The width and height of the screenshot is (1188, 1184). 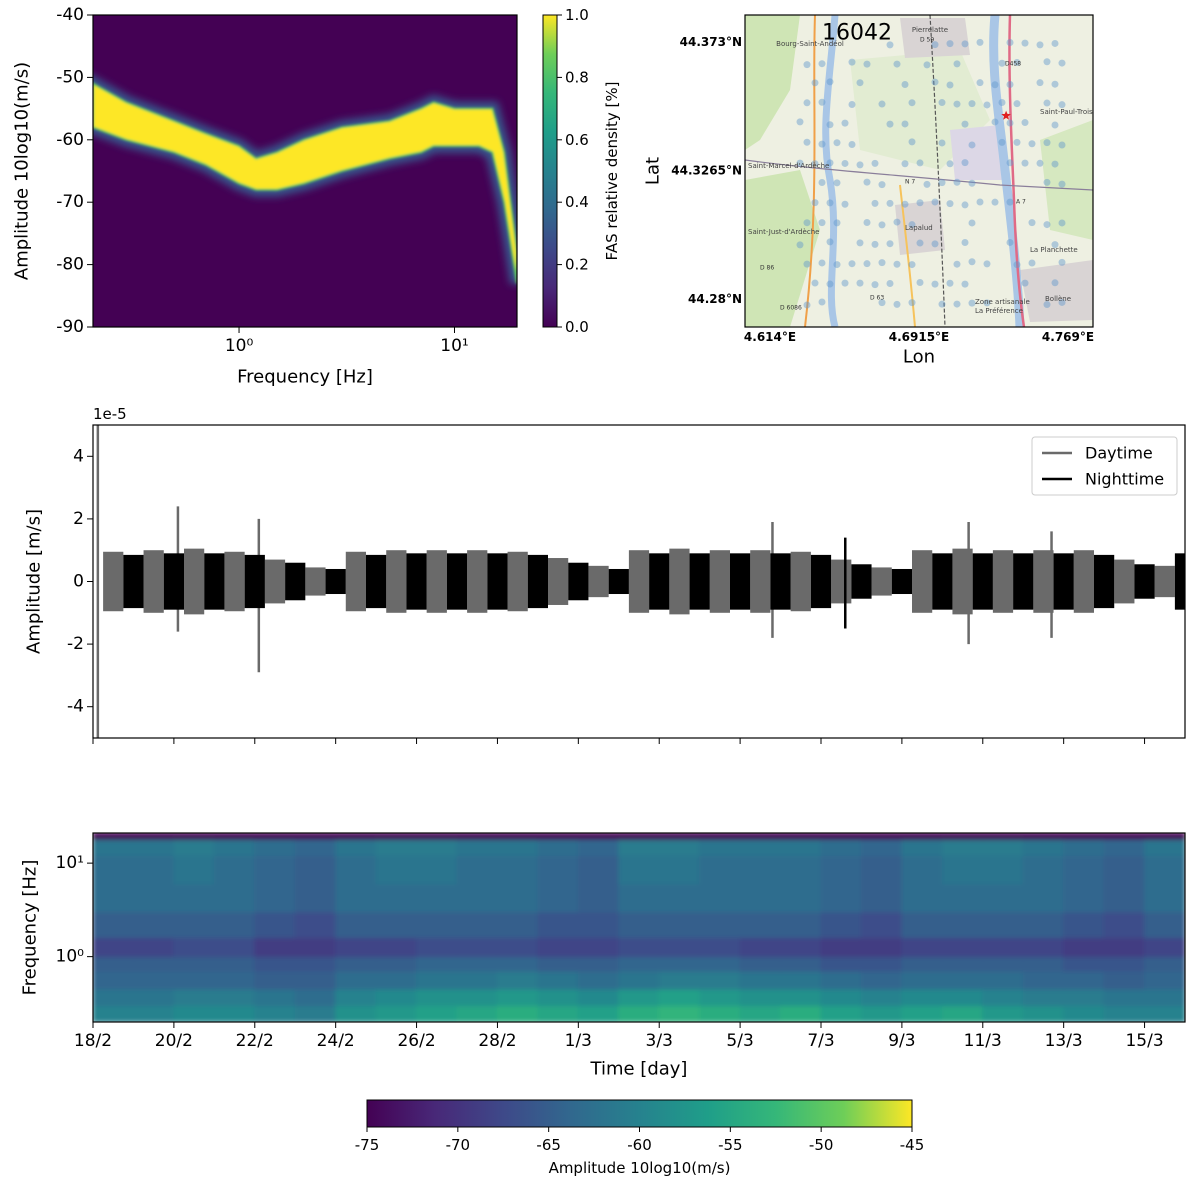 I want to click on colorbar-tick-label: 0.2, so click(x=577, y=265).